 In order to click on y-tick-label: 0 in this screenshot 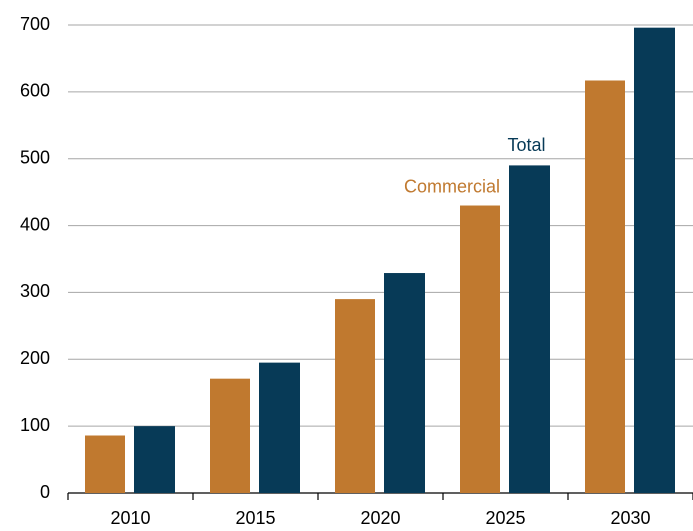, I will do `click(45, 492)`.